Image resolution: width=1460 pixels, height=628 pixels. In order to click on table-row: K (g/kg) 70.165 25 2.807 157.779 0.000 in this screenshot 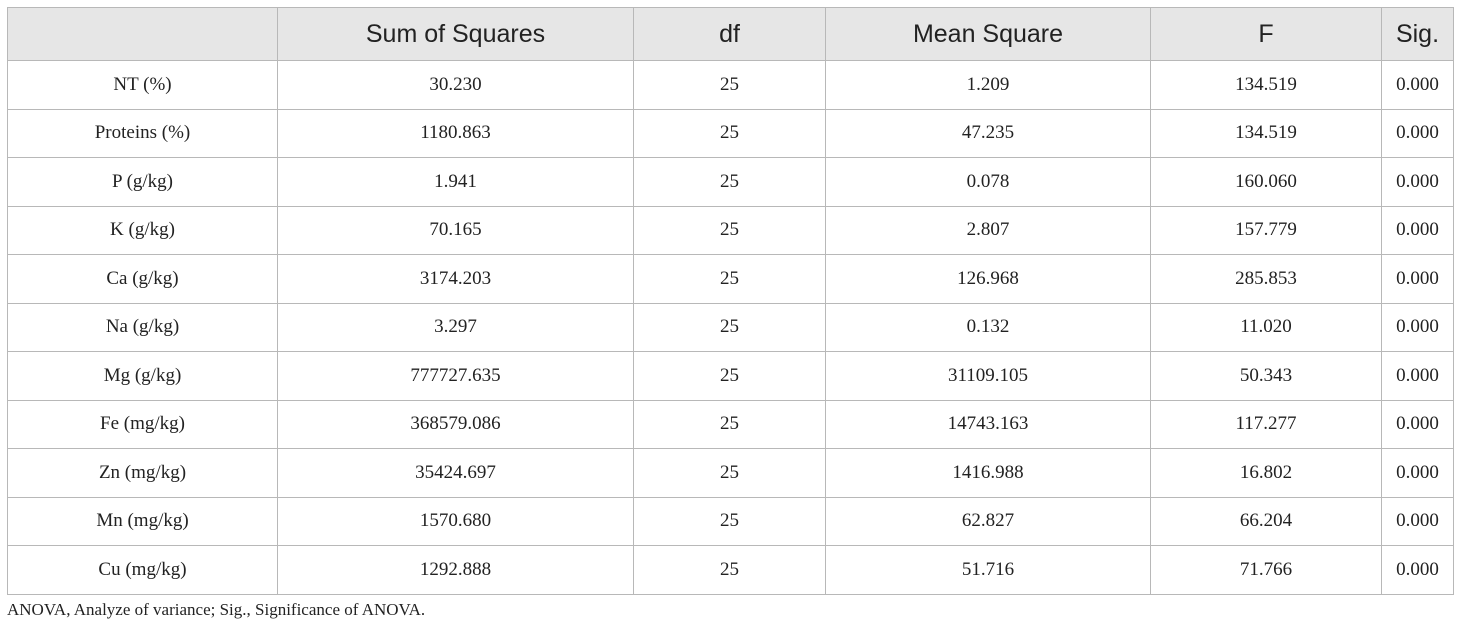, I will do `click(730, 230)`.